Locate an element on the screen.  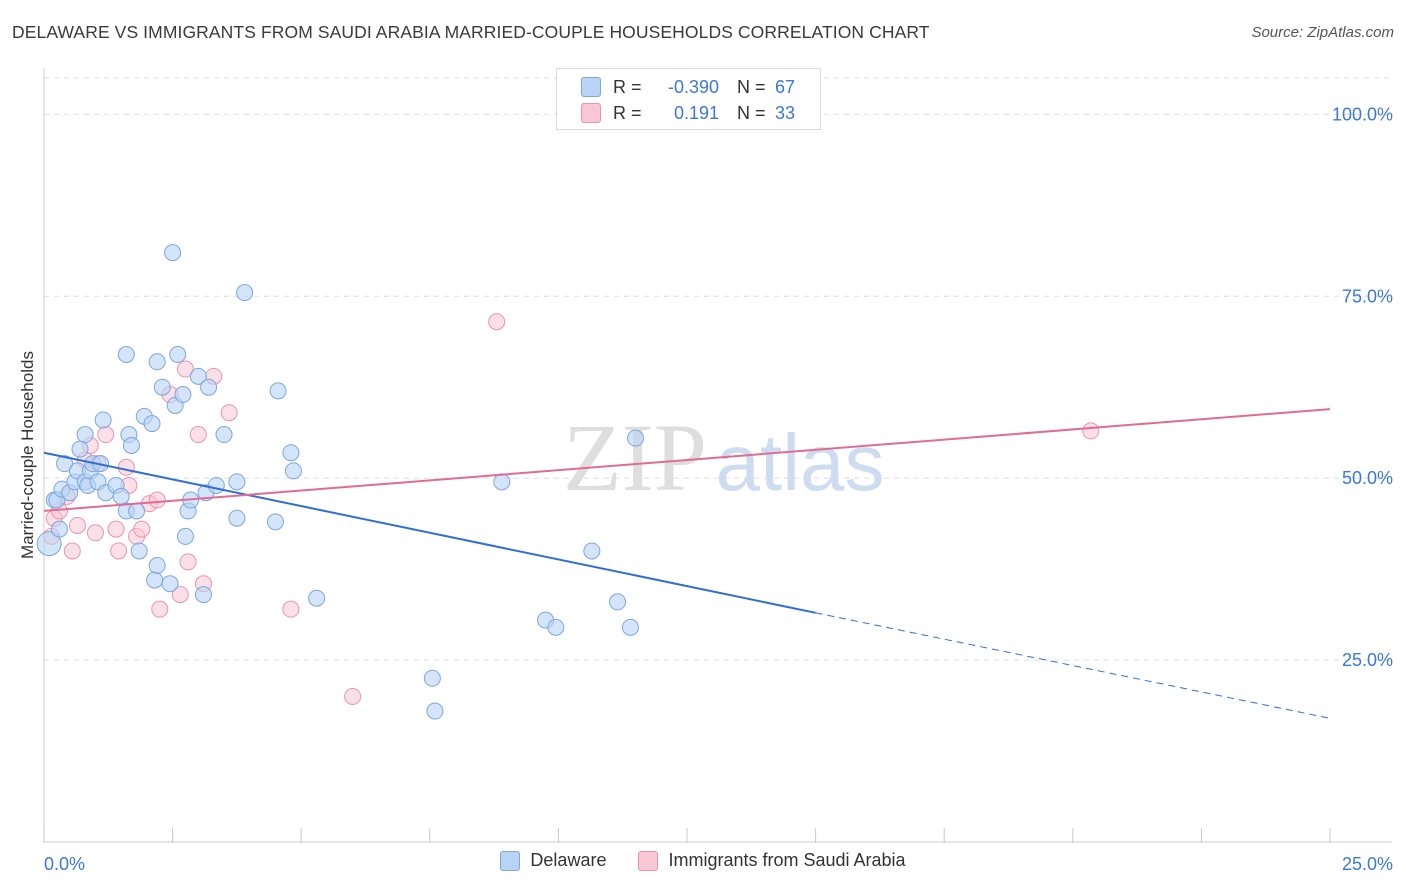
stat-row-delaware: R = -0.390 N = 67 is located at coordinates (688, 87).